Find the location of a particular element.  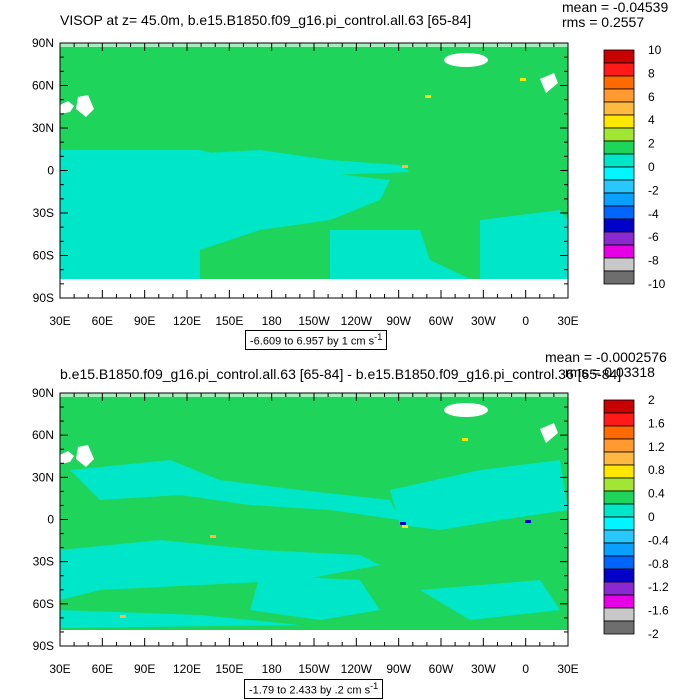

colorbar-label: 1.2 is located at coordinates (656, 447).